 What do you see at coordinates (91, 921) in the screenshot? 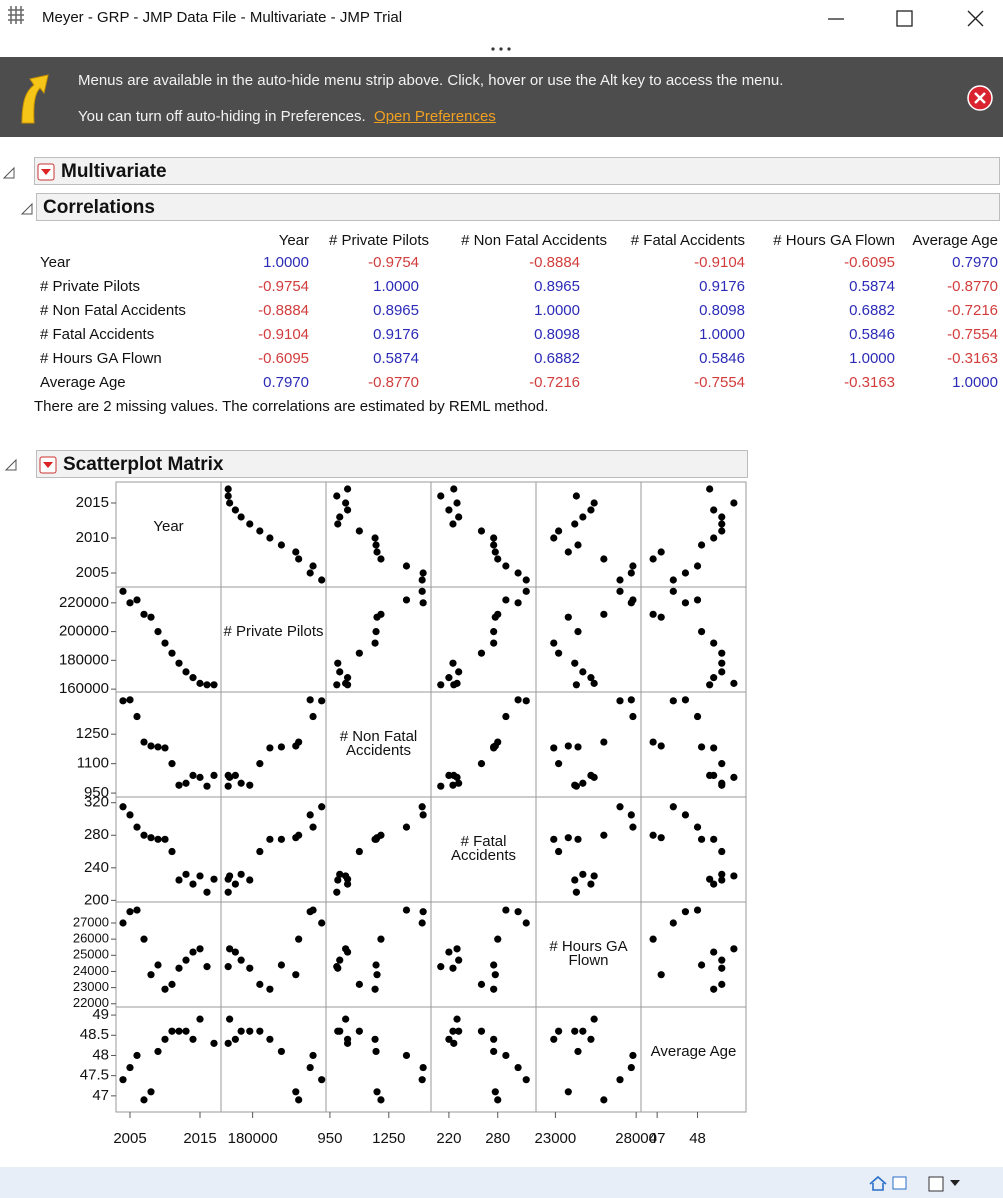
I see `y-tick-label: 27000` at bounding box center [91, 921].